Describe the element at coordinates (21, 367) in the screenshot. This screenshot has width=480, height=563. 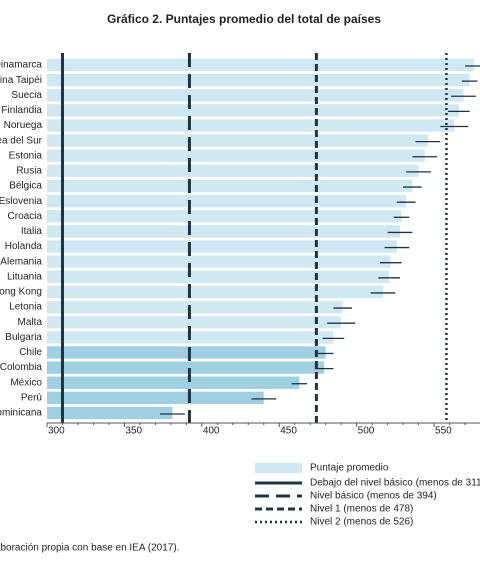
I see `y-tick-label: Colombia` at that location.